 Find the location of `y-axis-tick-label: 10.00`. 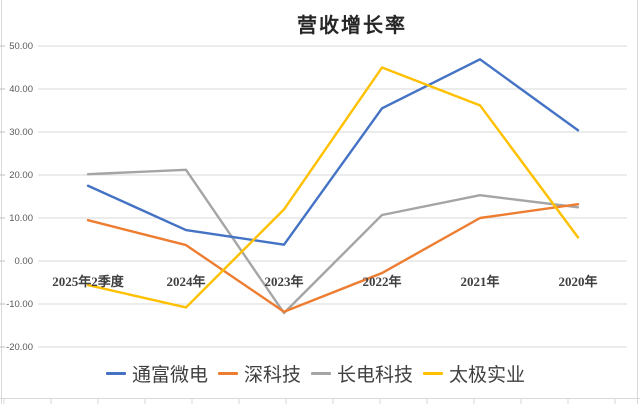

y-axis-tick-label: 10.00 is located at coordinates (21, 218).